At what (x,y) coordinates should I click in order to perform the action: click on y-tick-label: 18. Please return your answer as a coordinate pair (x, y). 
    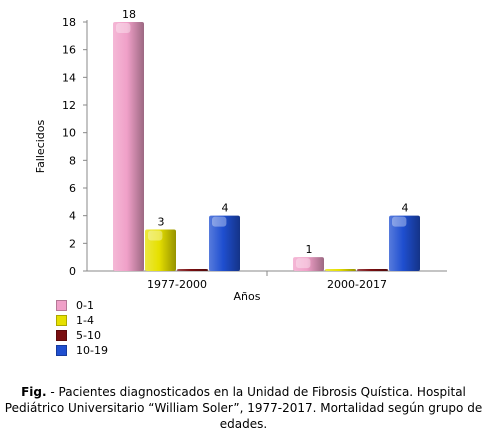
    Looking at the image, I should click on (69, 22).